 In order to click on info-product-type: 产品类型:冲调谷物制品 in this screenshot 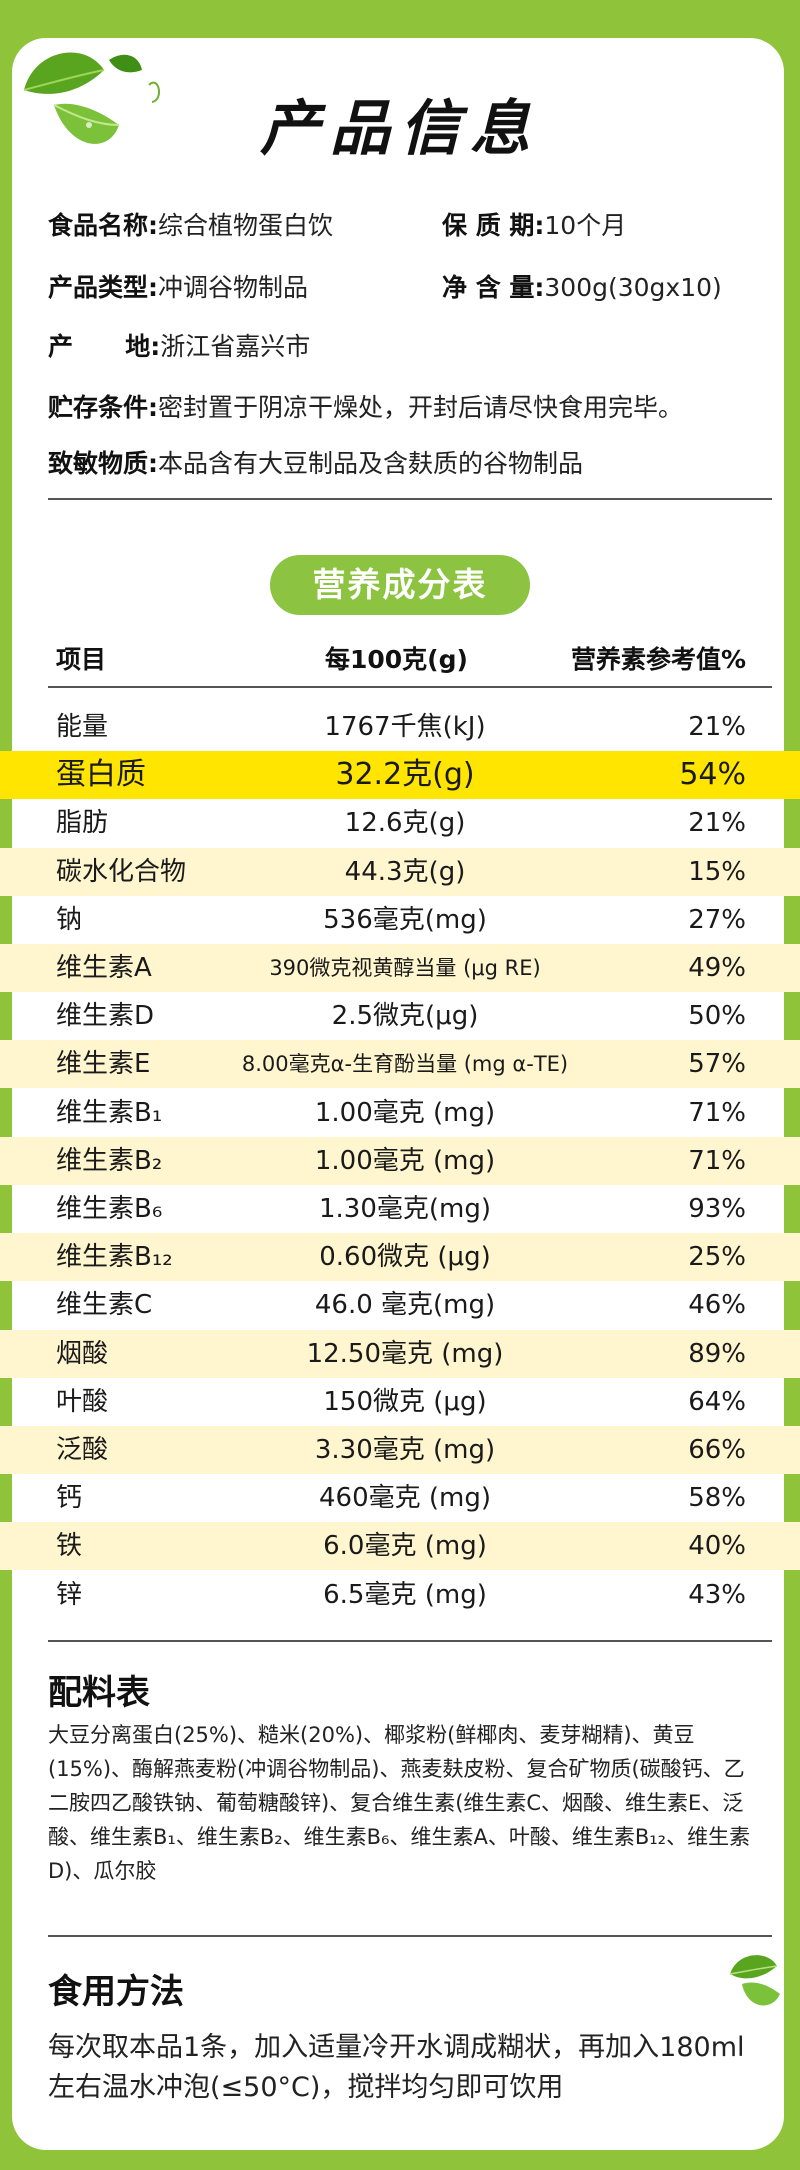, I will do `click(178, 286)`.